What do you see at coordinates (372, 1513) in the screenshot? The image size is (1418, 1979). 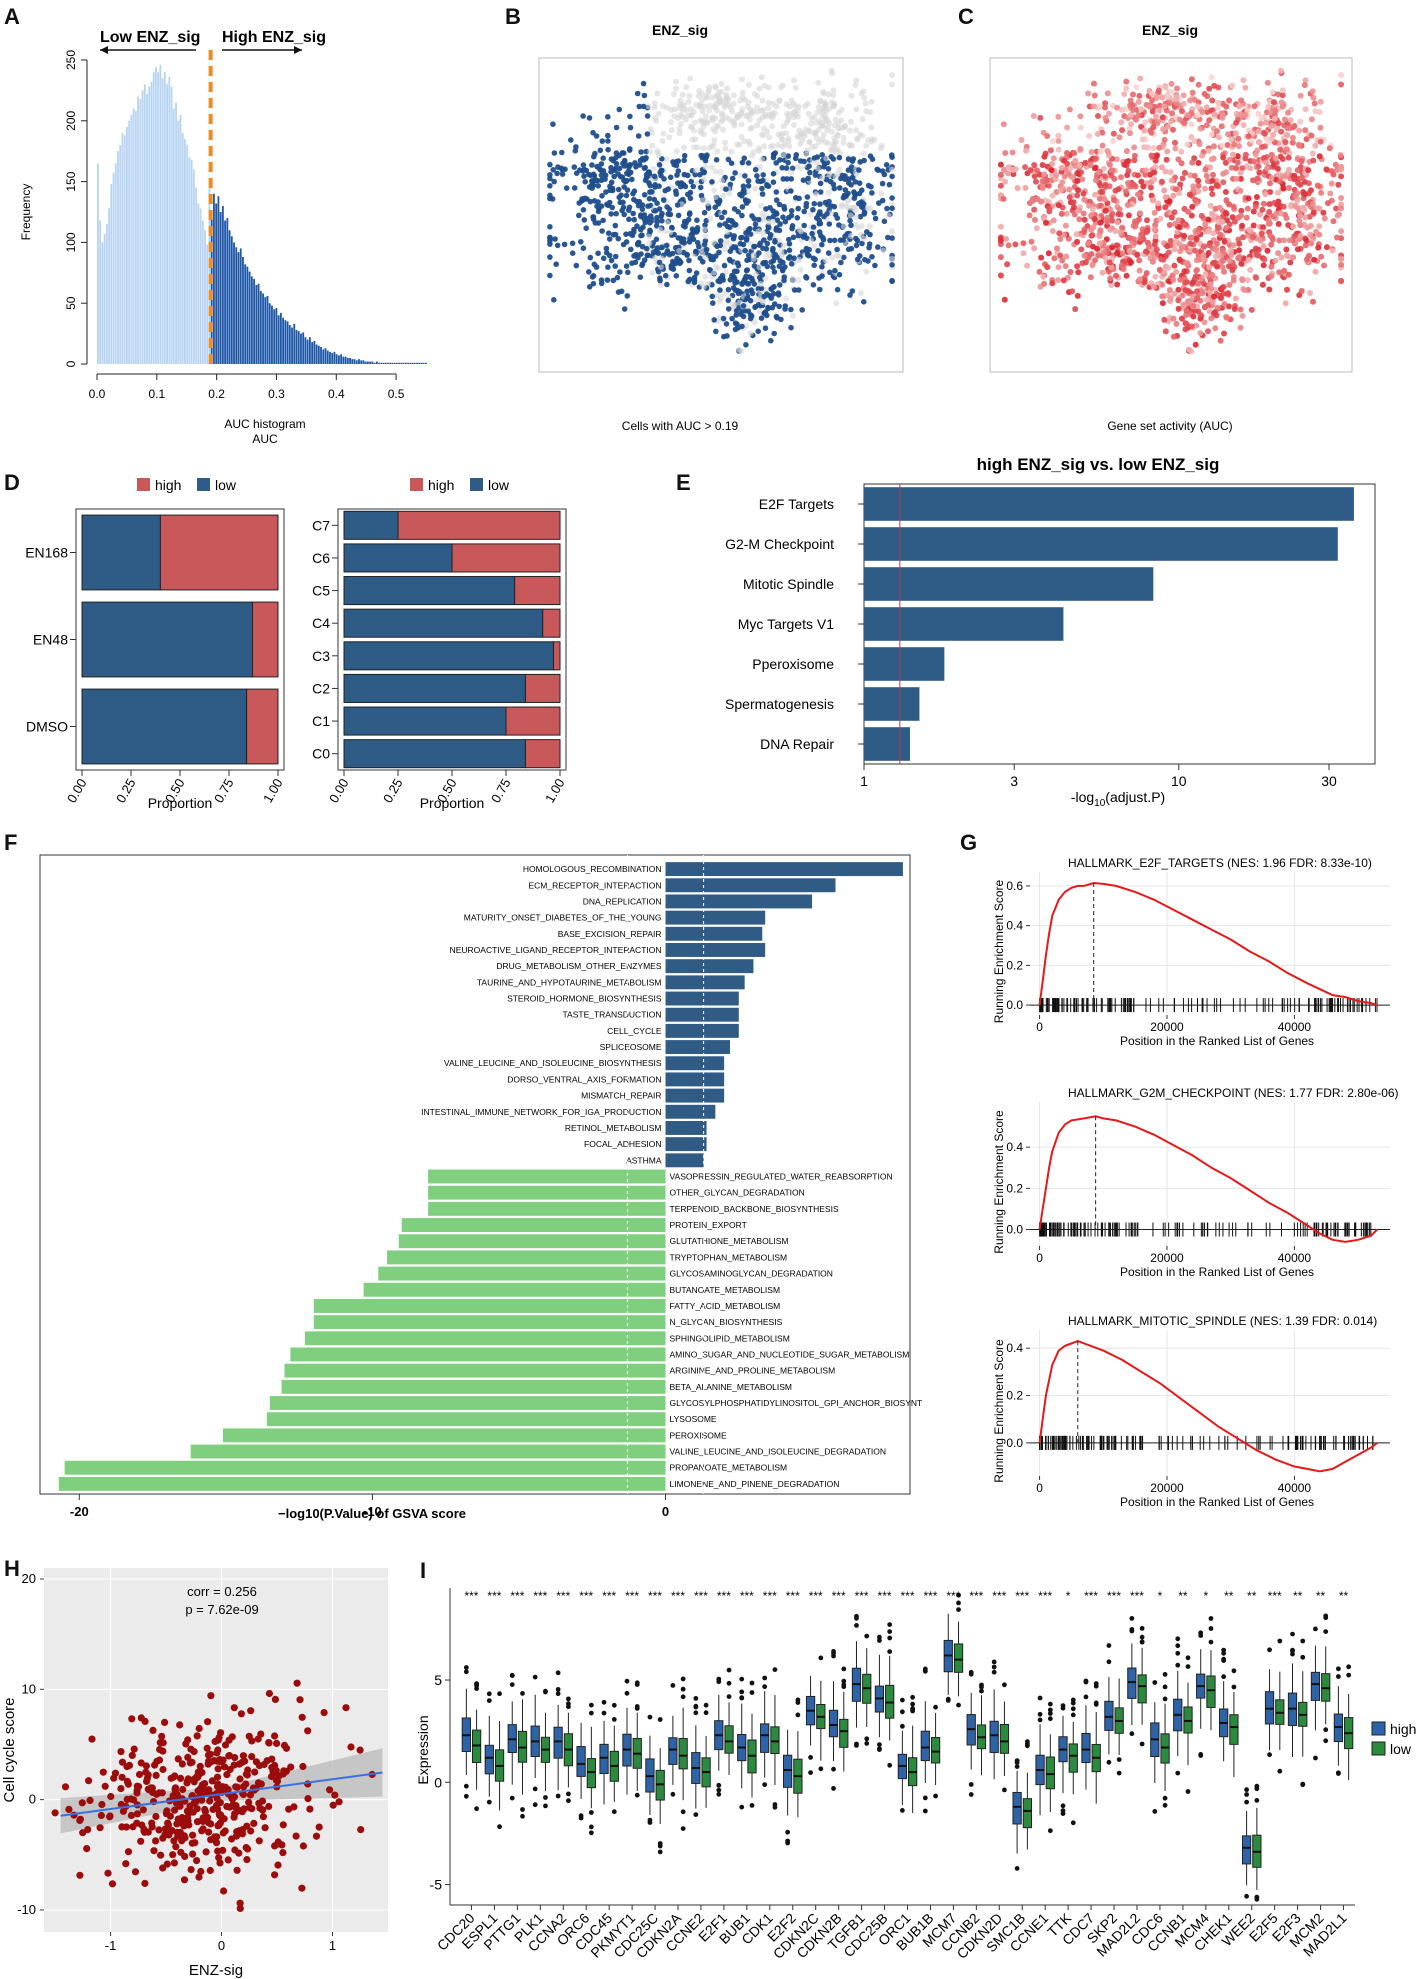 I see `x-axis-label: −log10(P.Value) of GSVA score` at bounding box center [372, 1513].